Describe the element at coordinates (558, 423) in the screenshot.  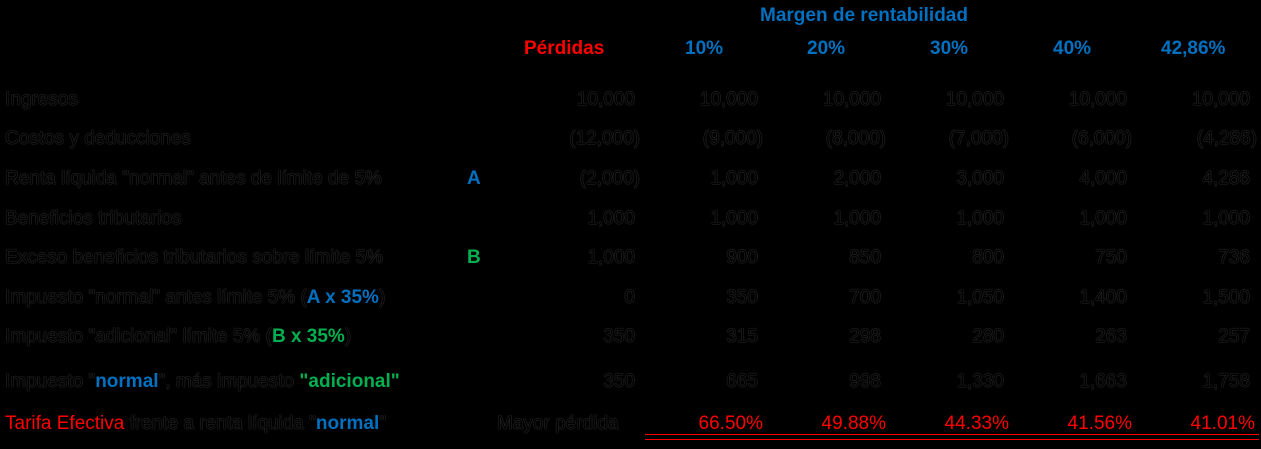
I see `mayor-perdida-note: Mayor pérdida` at that location.